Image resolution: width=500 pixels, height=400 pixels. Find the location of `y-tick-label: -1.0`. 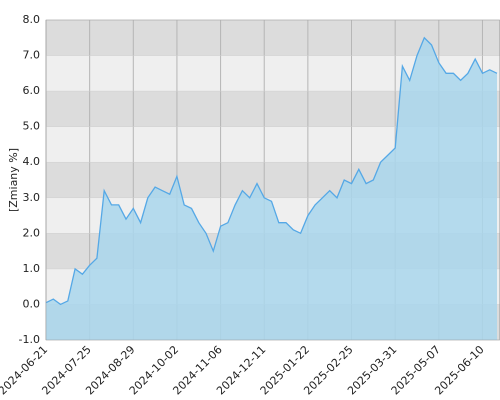

y-tick-label: -1.0 is located at coordinates (29, 339).